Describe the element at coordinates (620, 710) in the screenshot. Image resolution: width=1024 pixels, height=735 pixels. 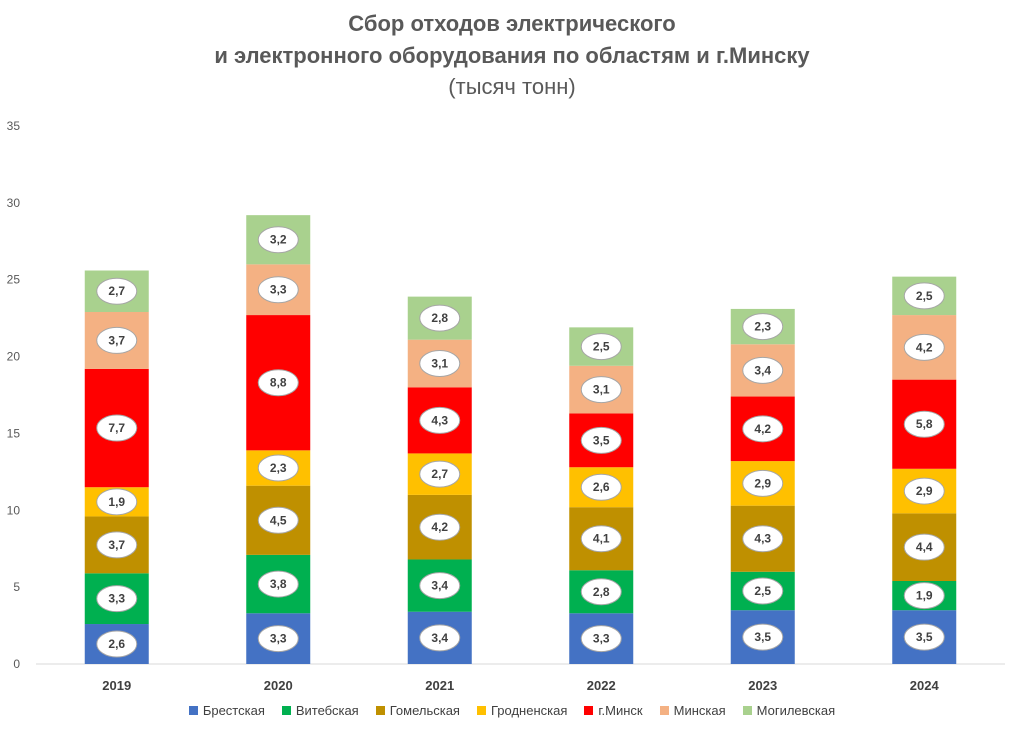
I see `legend-label: г.Минск` at that location.